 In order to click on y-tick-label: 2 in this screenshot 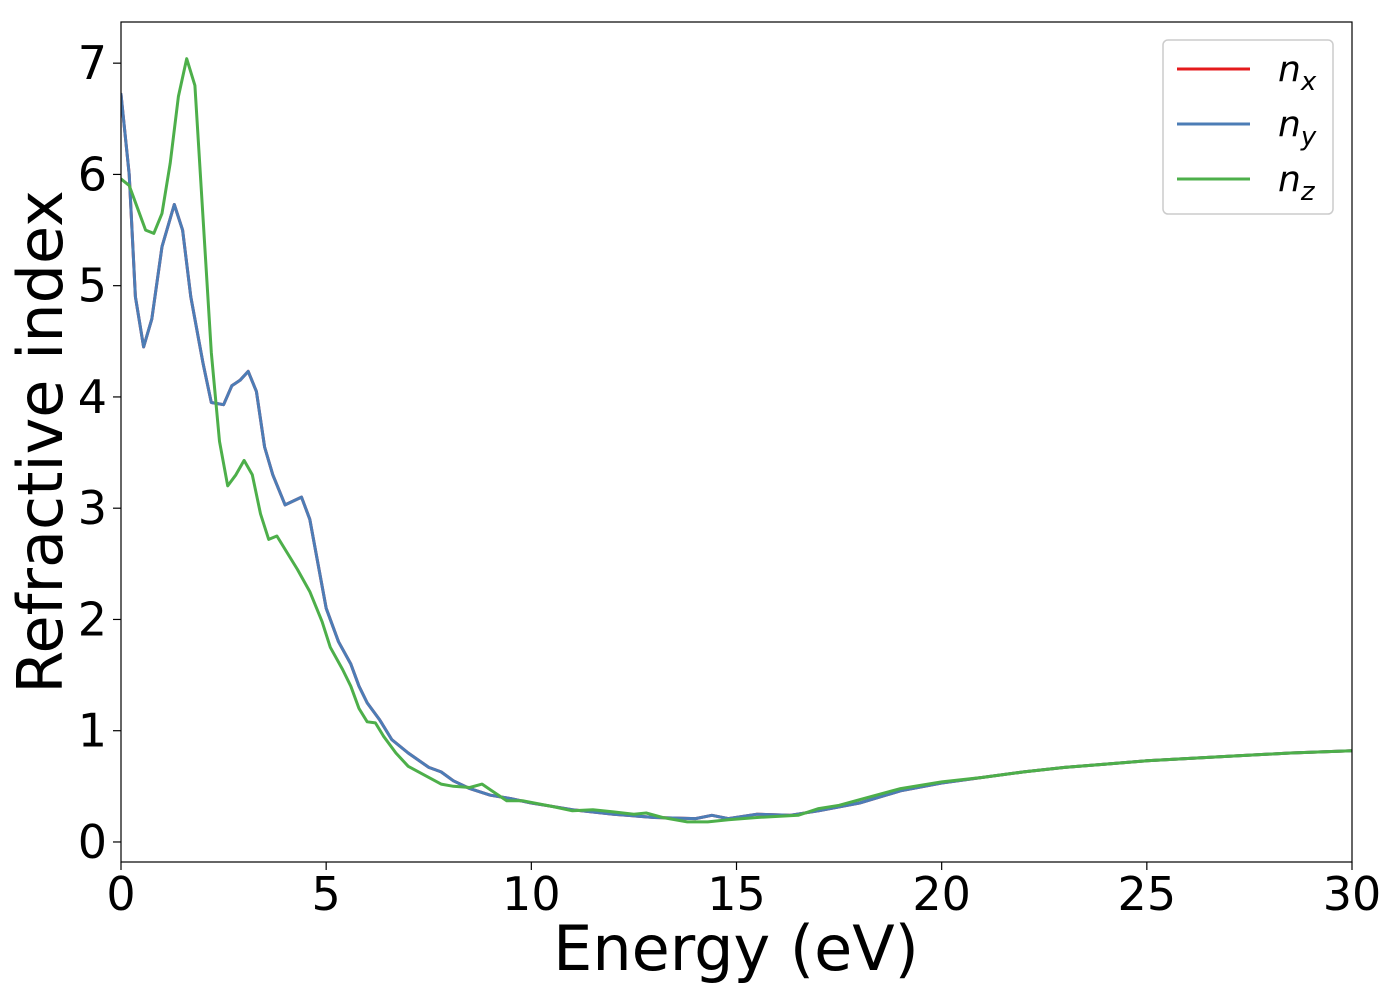, I will do `click(92, 619)`.